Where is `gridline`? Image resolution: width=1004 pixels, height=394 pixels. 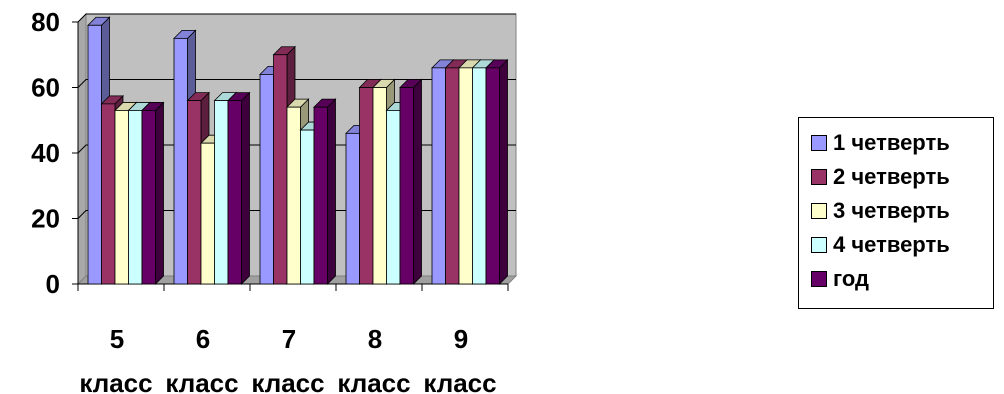
gridline is located at coordinates (296, 18).